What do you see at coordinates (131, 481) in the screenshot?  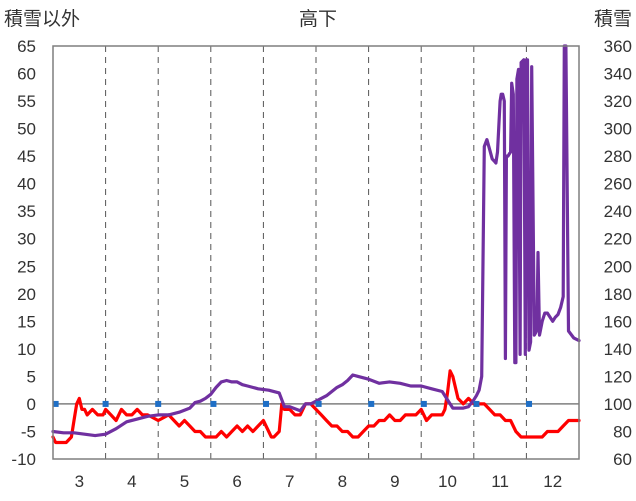 I see `x-tick-label: 4` at bounding box center [131, 481].